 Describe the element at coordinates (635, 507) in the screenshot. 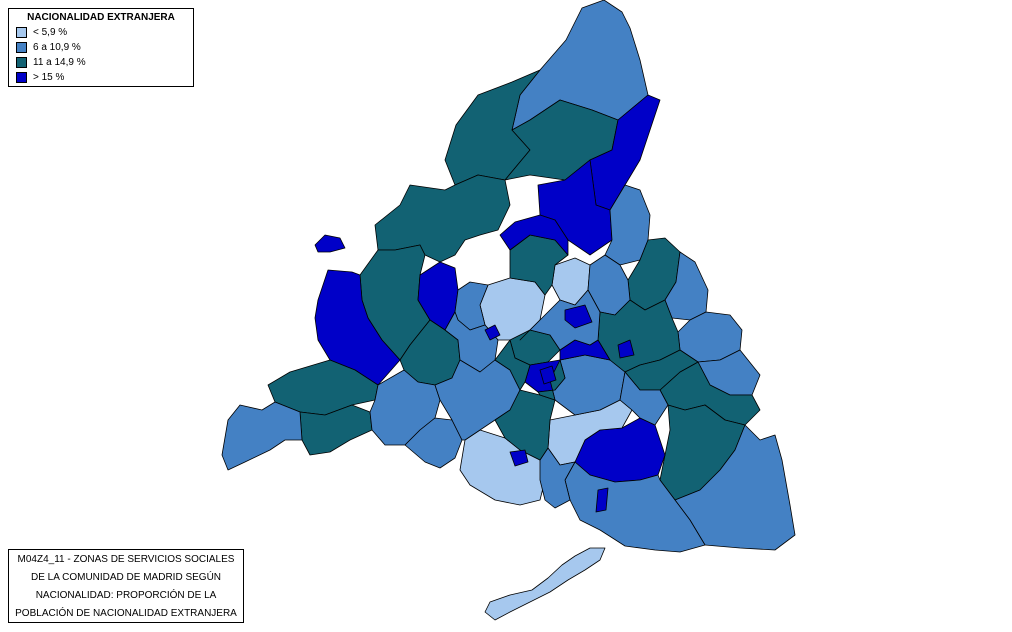

I see `zone-se-south` at that location.